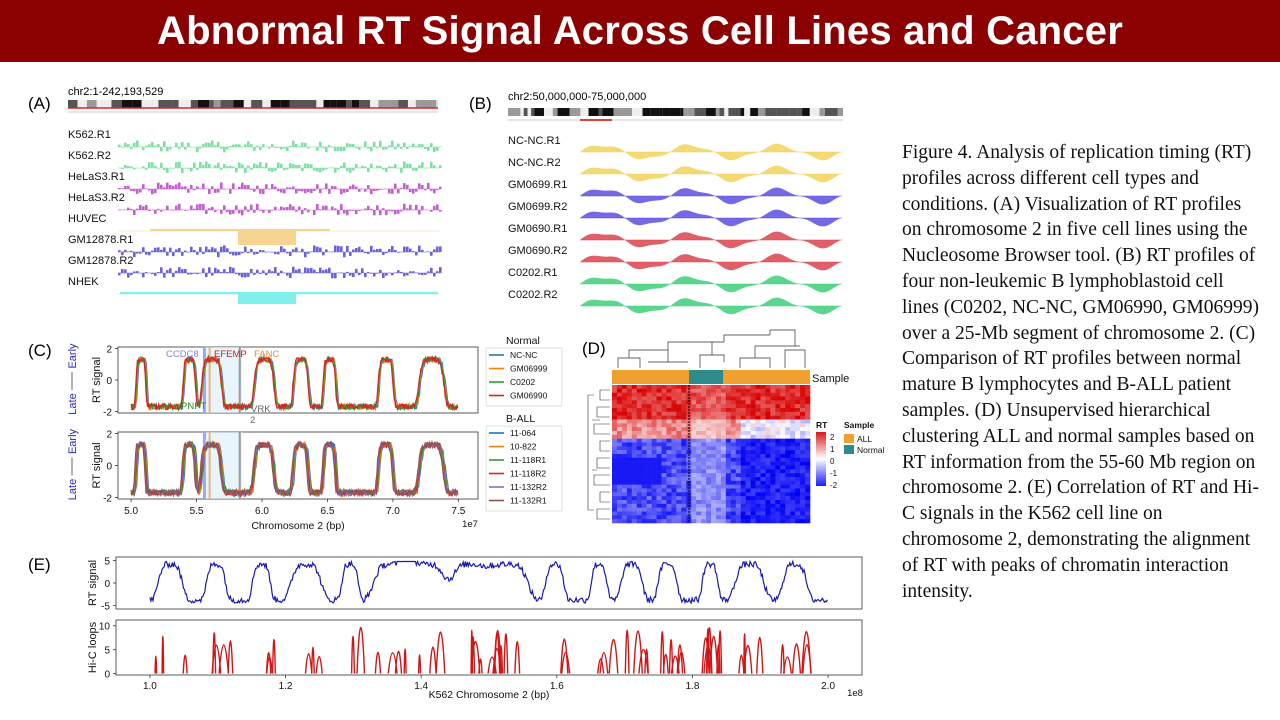  Describe the element at coordinates (144, 104) in the screenshot. I see `a-ideogram-band` at that location.